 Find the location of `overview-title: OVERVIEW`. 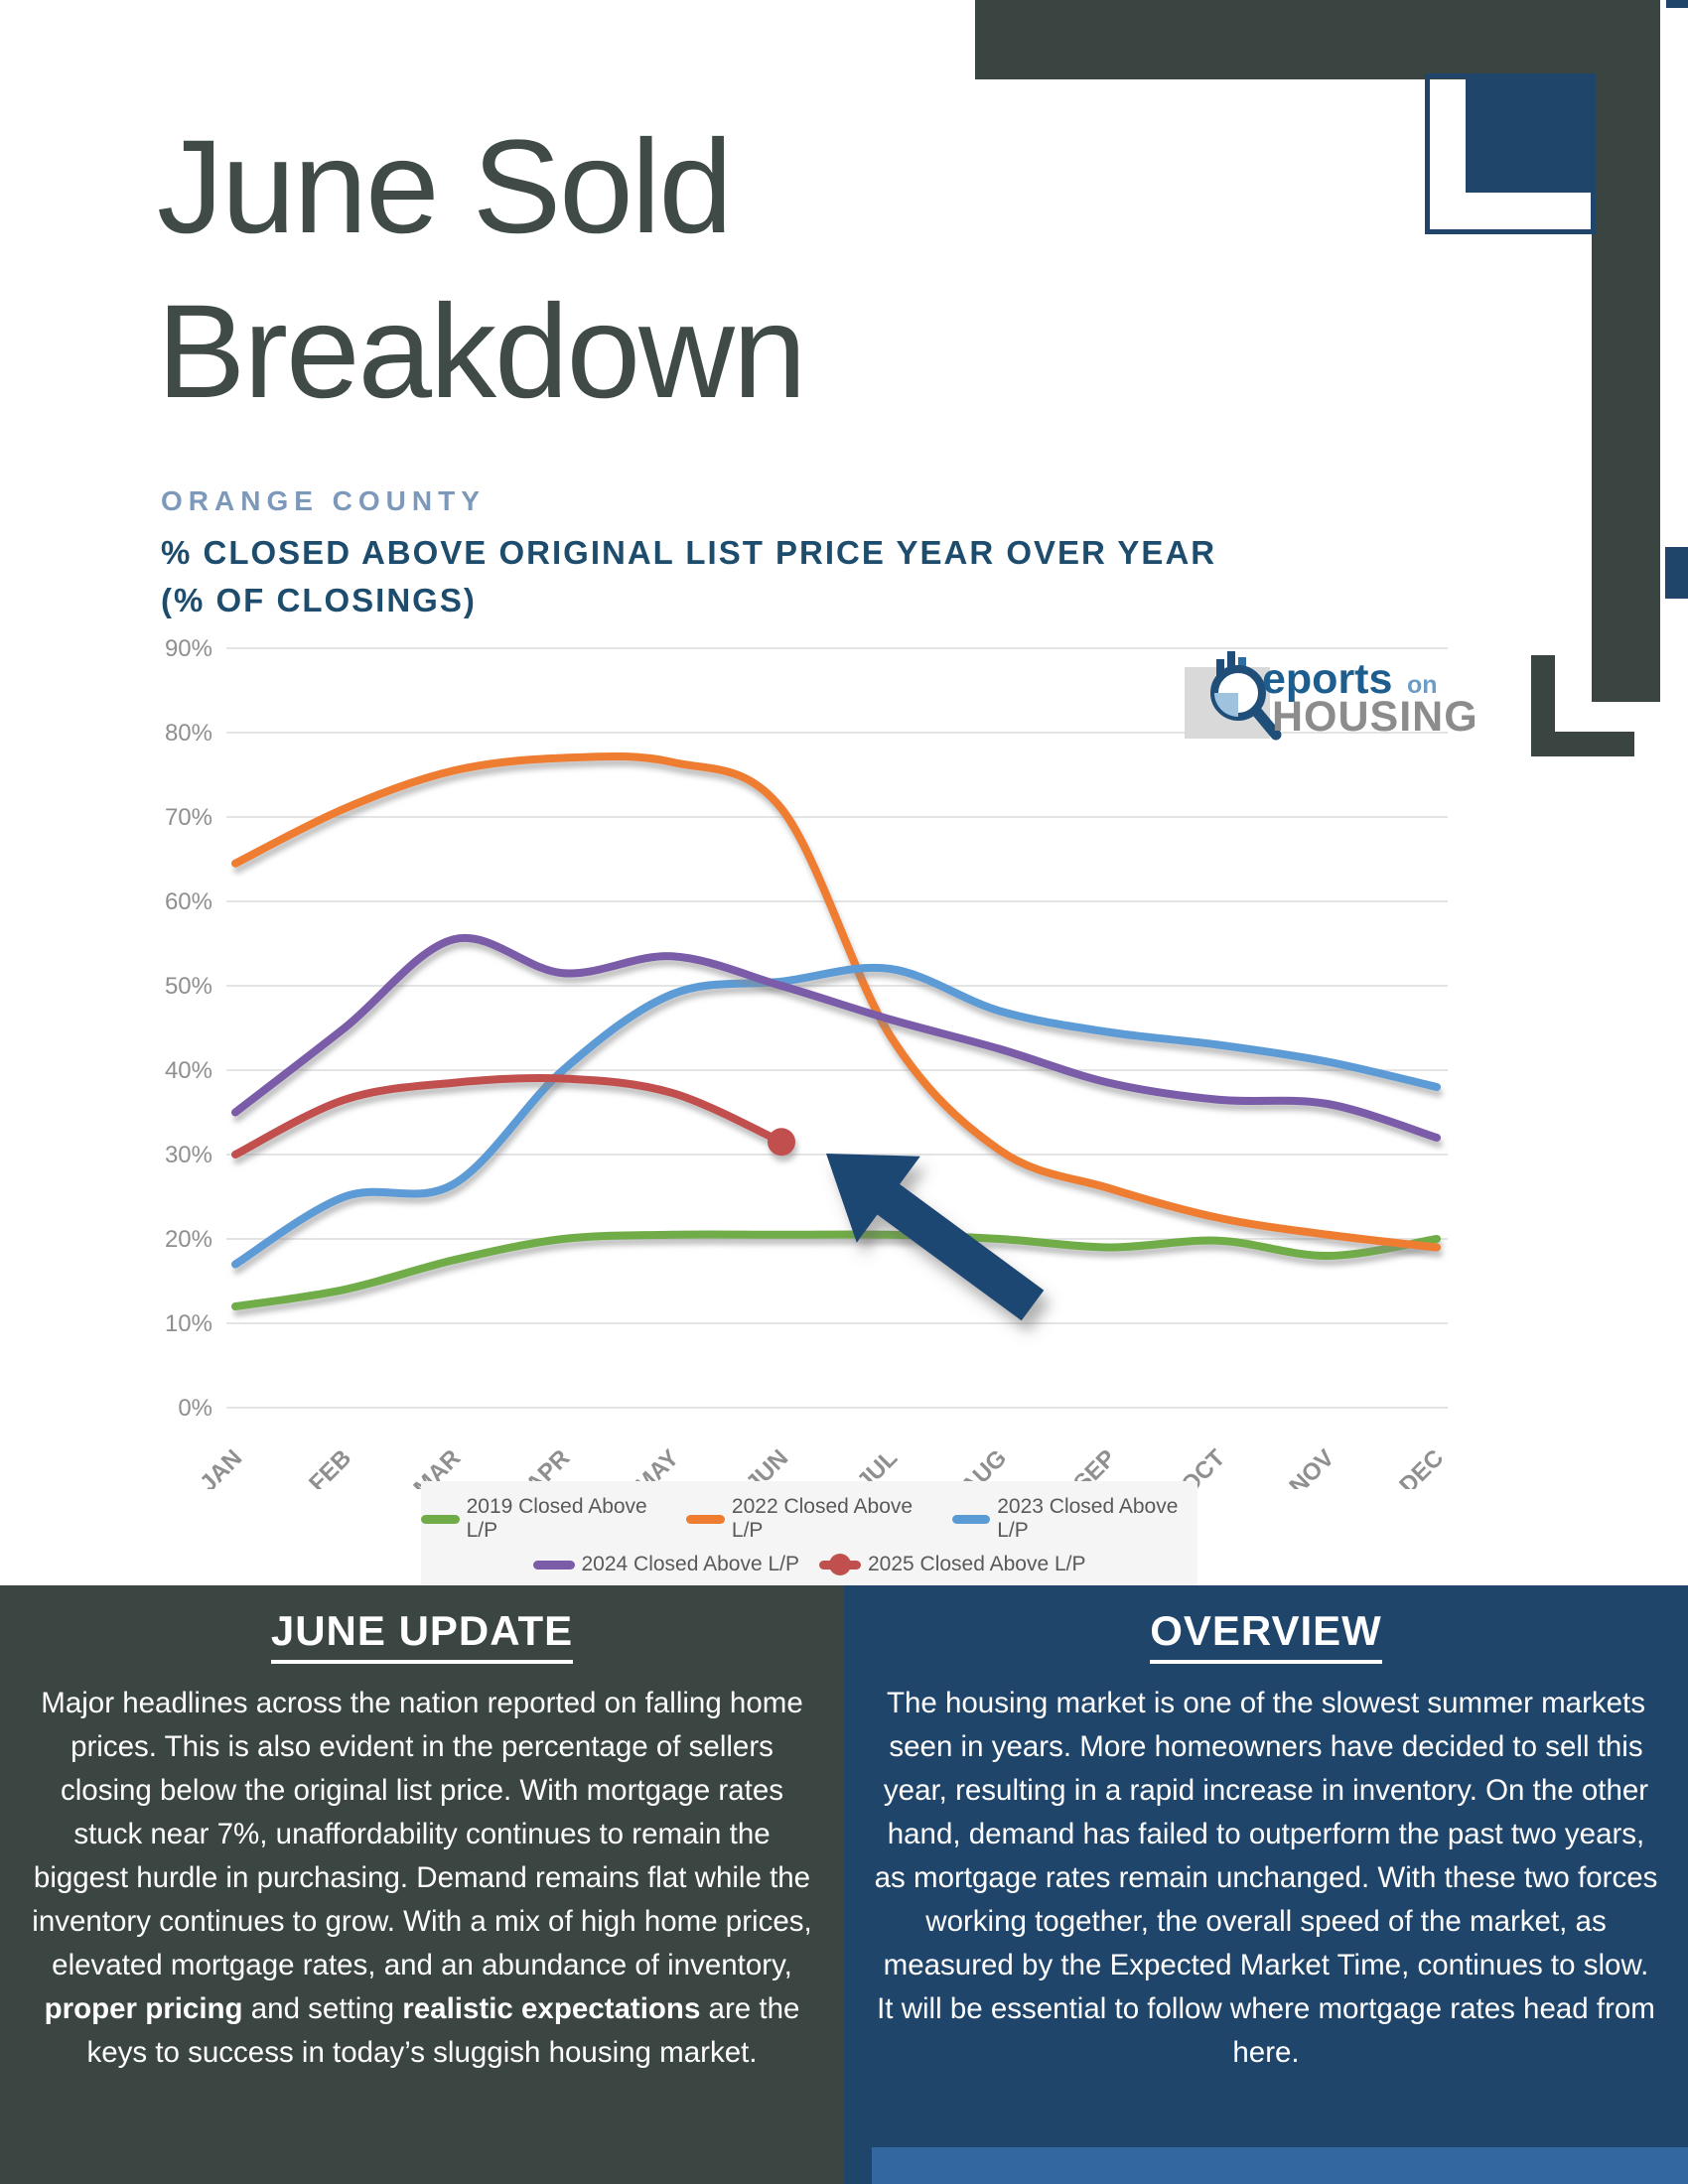

overview-title: OVERVIEW is located at coordinates (1266, 1635).